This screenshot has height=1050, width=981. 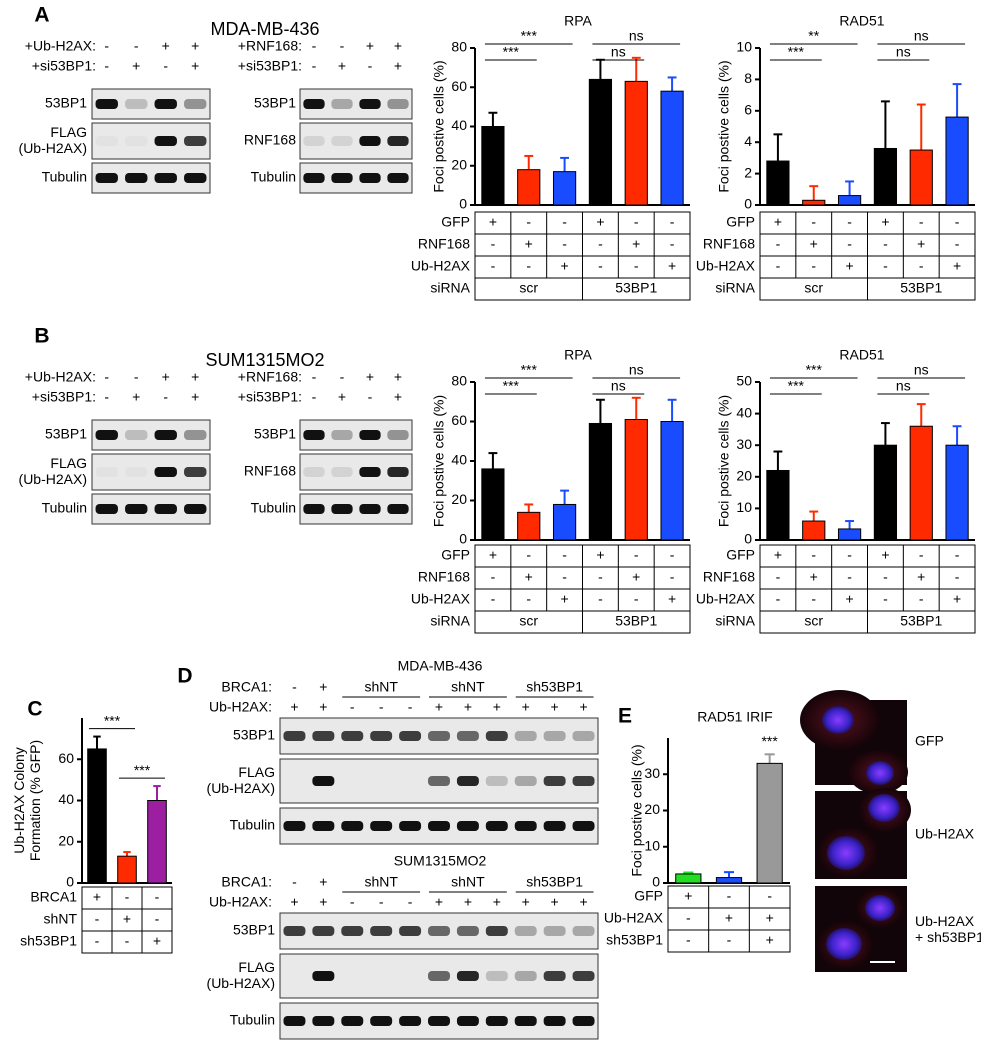 What do you see at coordinates (861, 355) in the screenshot?
I see `chart-title: RAD51` at bounding box center [861, 355].